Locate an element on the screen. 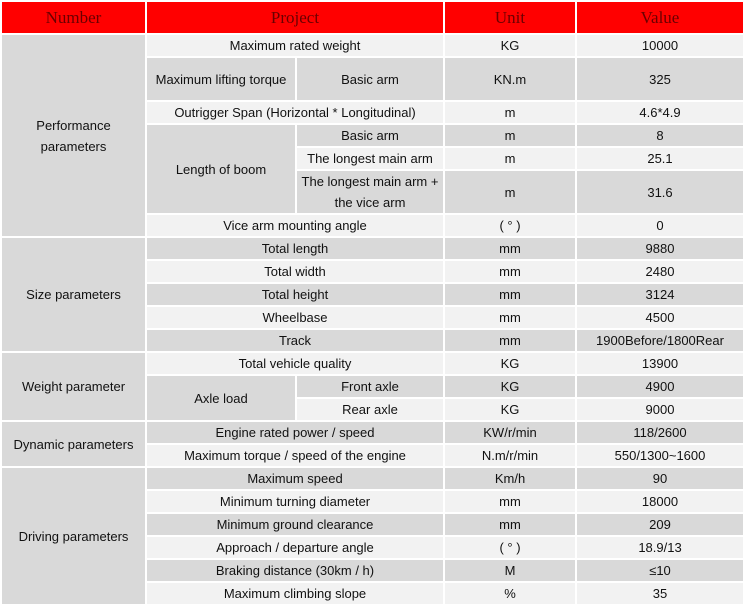 The image size is (743, 606). table-row: Approach / departure angle( ° ) 18.9/13 is located at coordinates (372, 547).